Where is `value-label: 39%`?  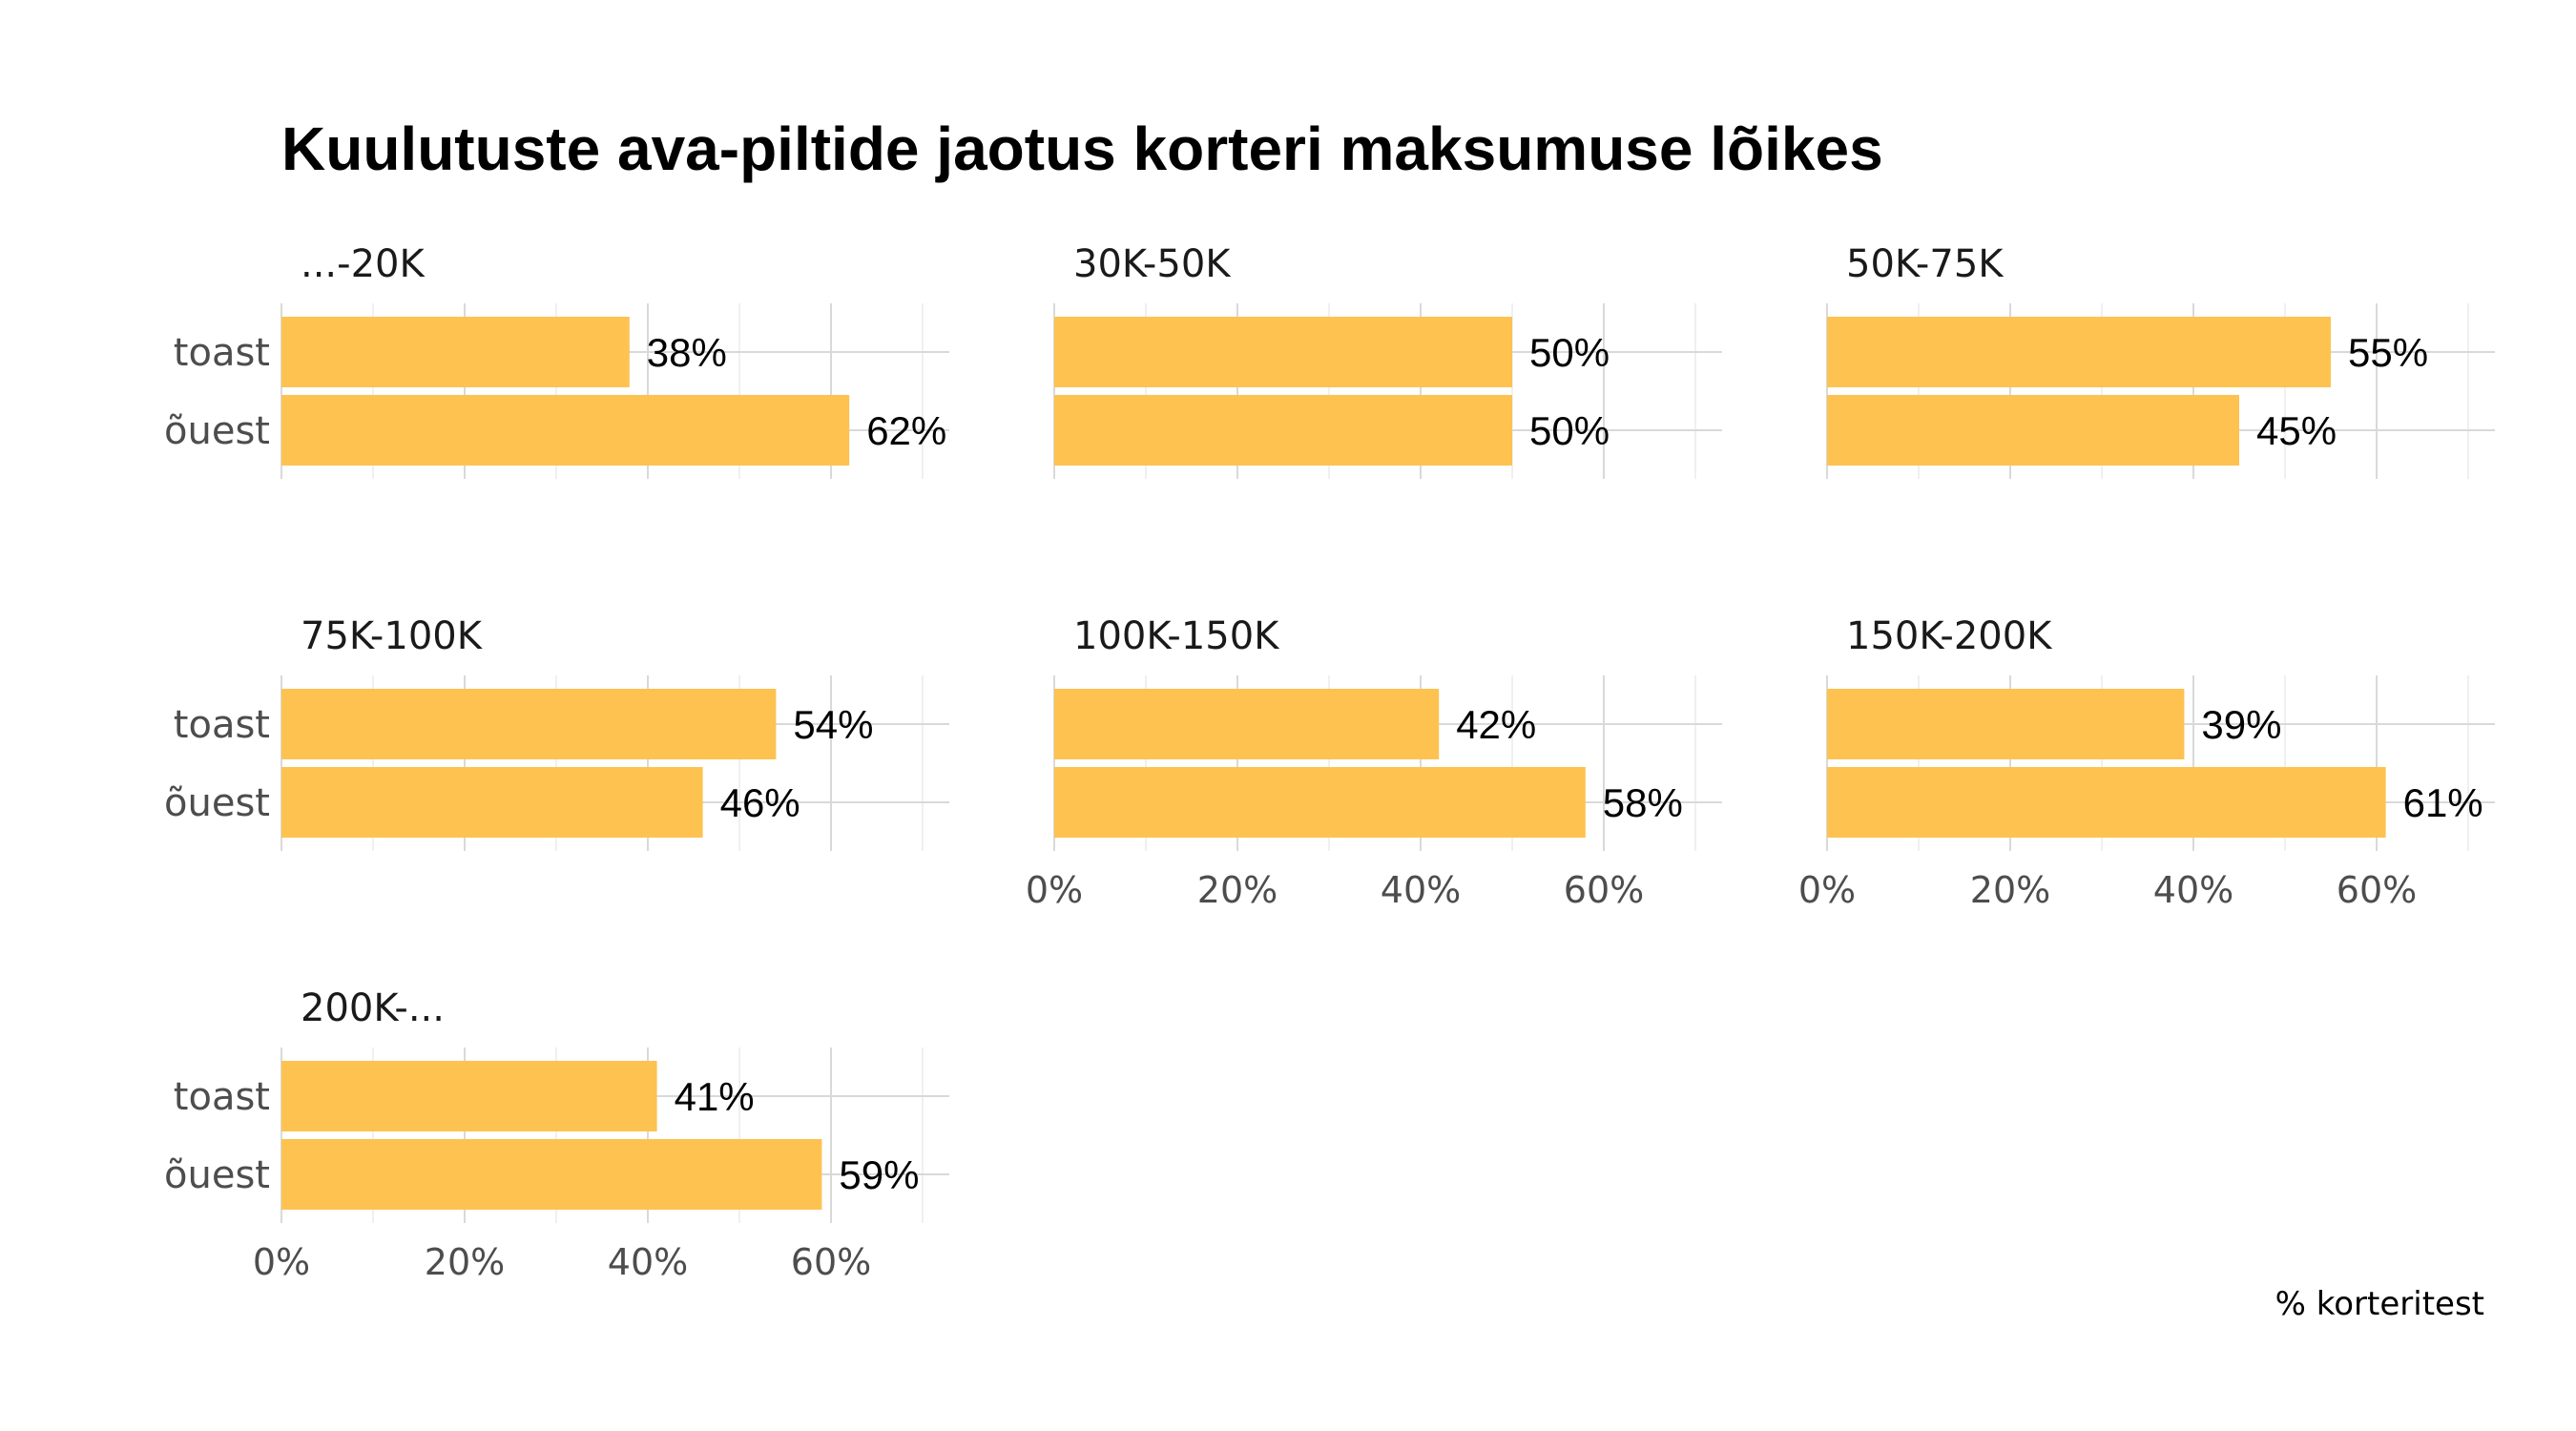 value-label: 39% is located at coordinates (2241, 724).